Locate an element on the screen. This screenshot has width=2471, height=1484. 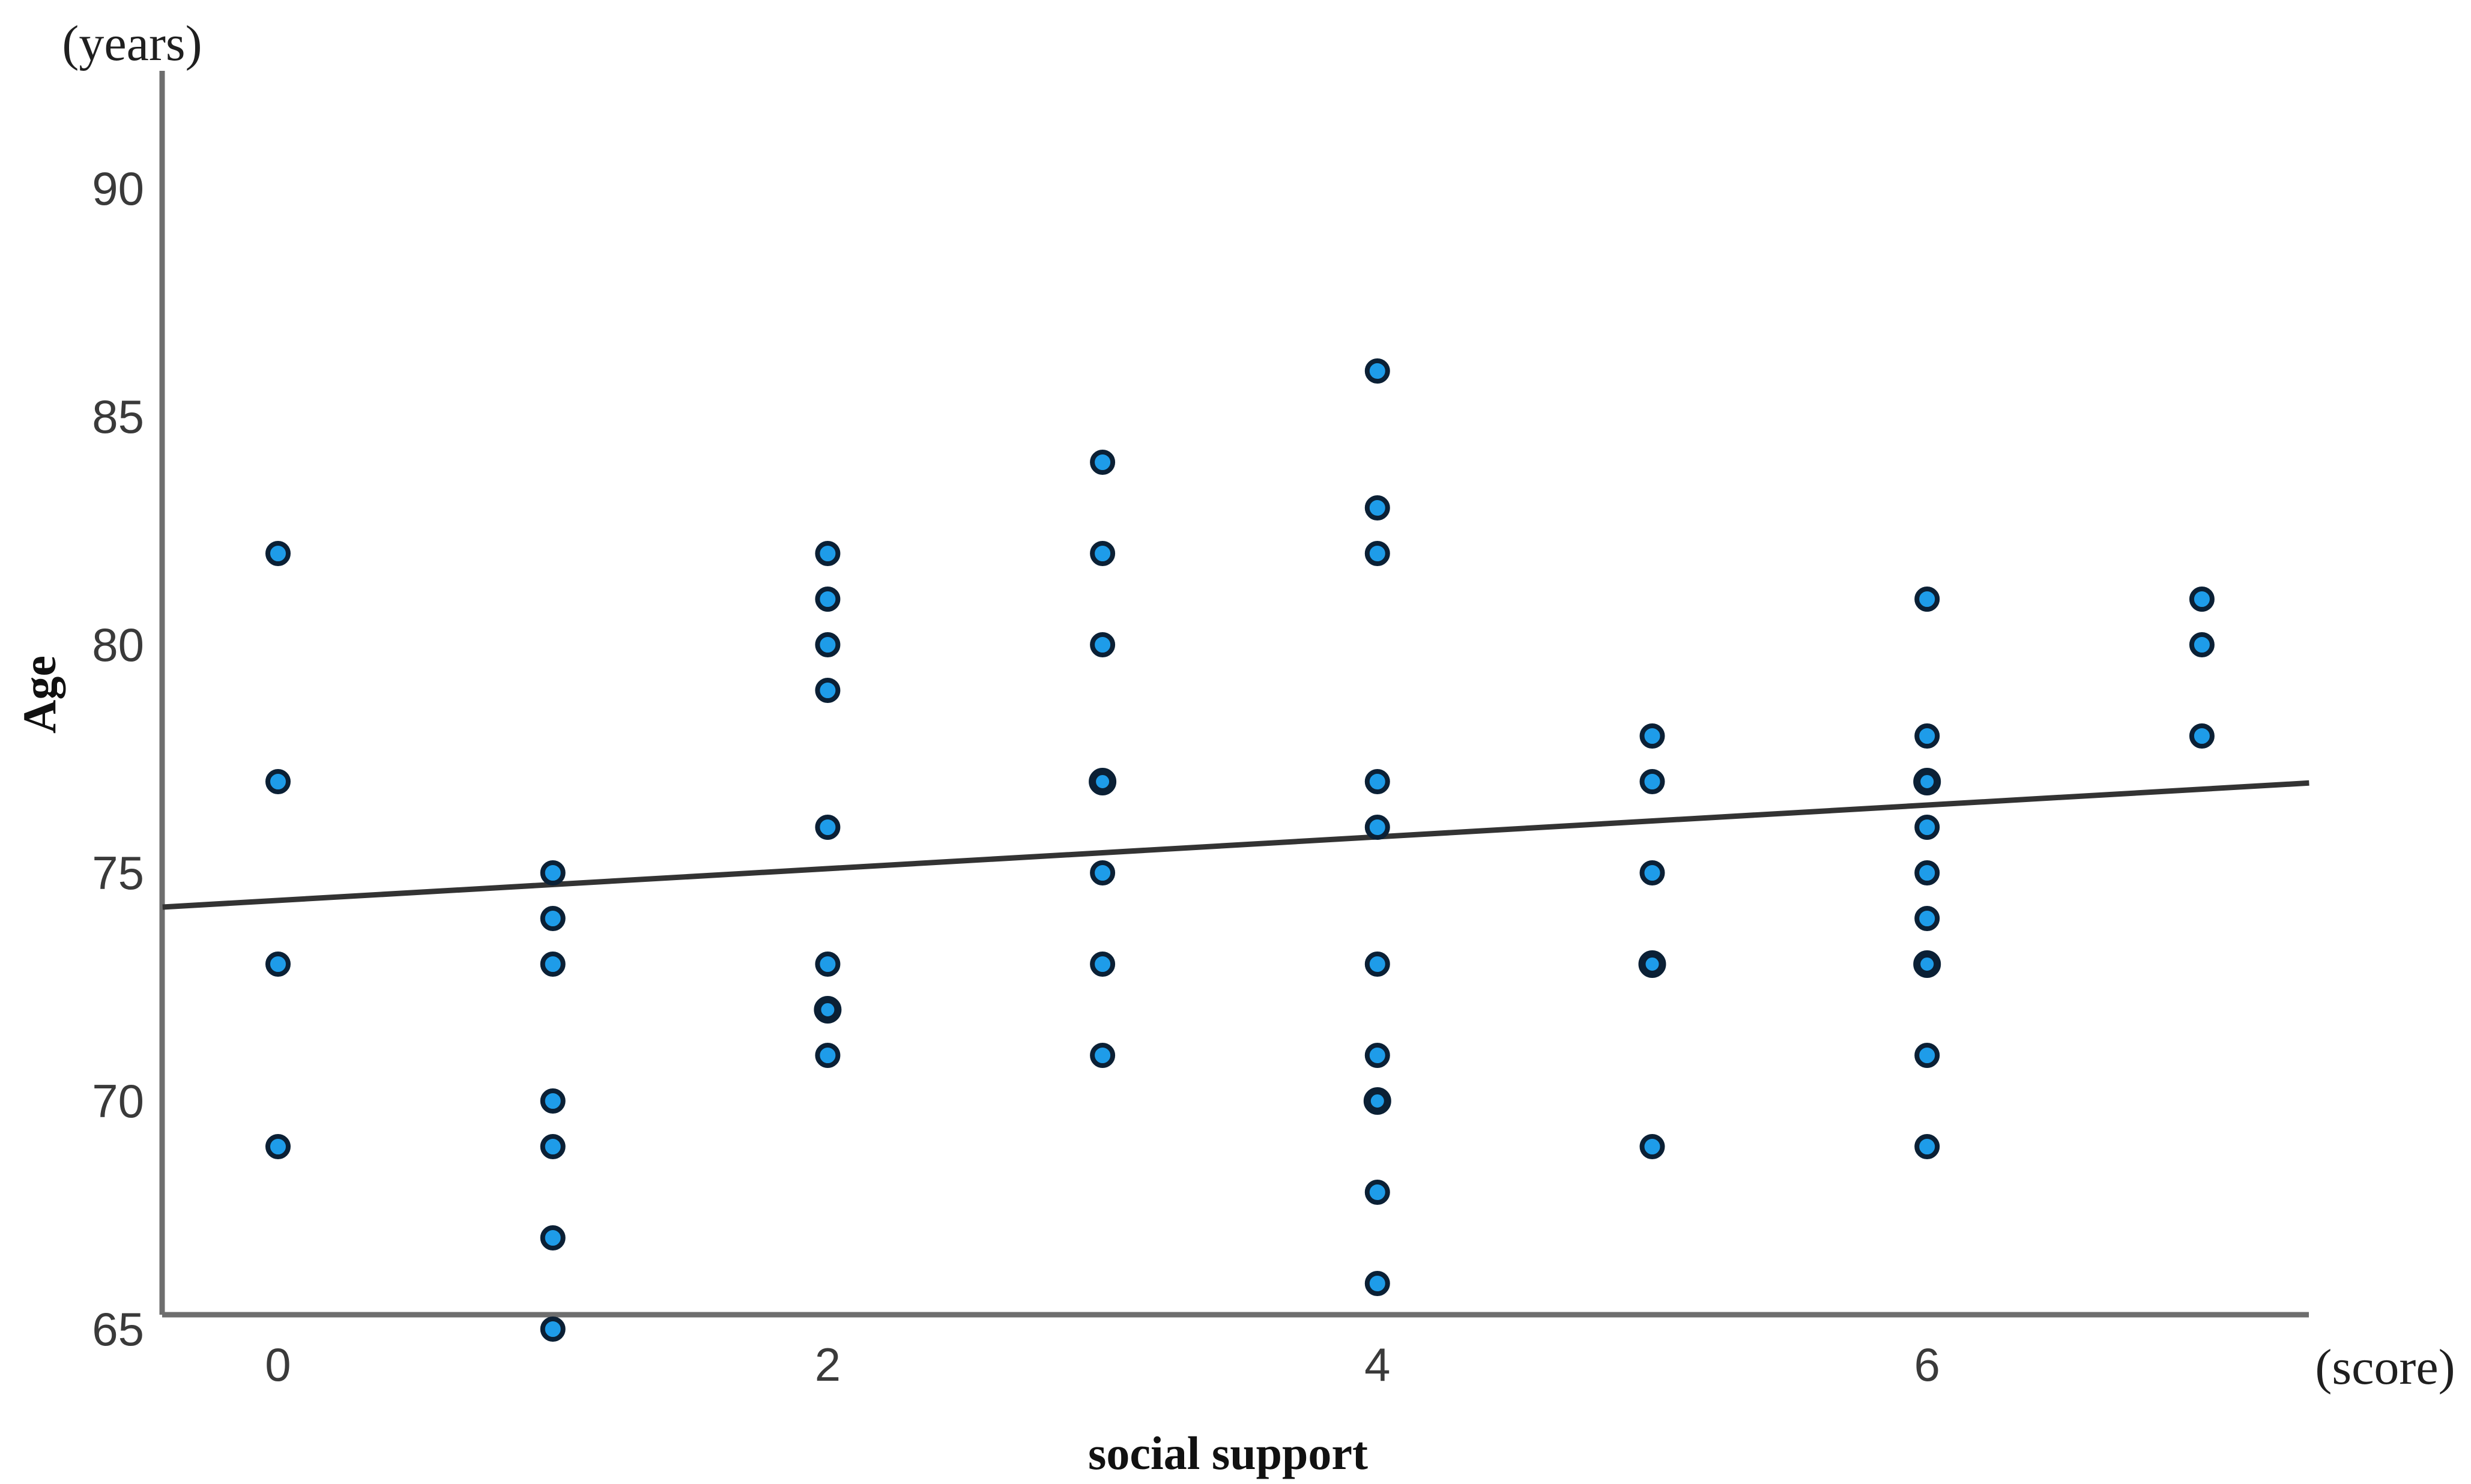
y-tick-label: 80 is located at coordinates (118, 644).